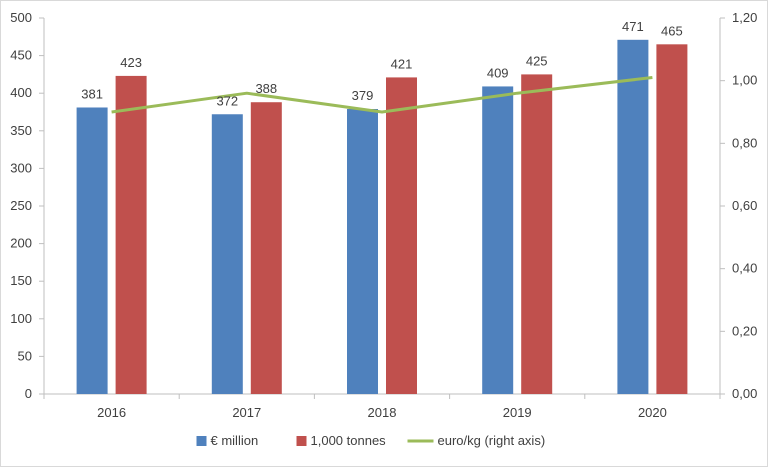 This screenshot has width=768, height=467. What do you see at coordinates (744, 393) in the screenshot?
I see `right-tick-label: 0,00` at bounding box center [744, 393].